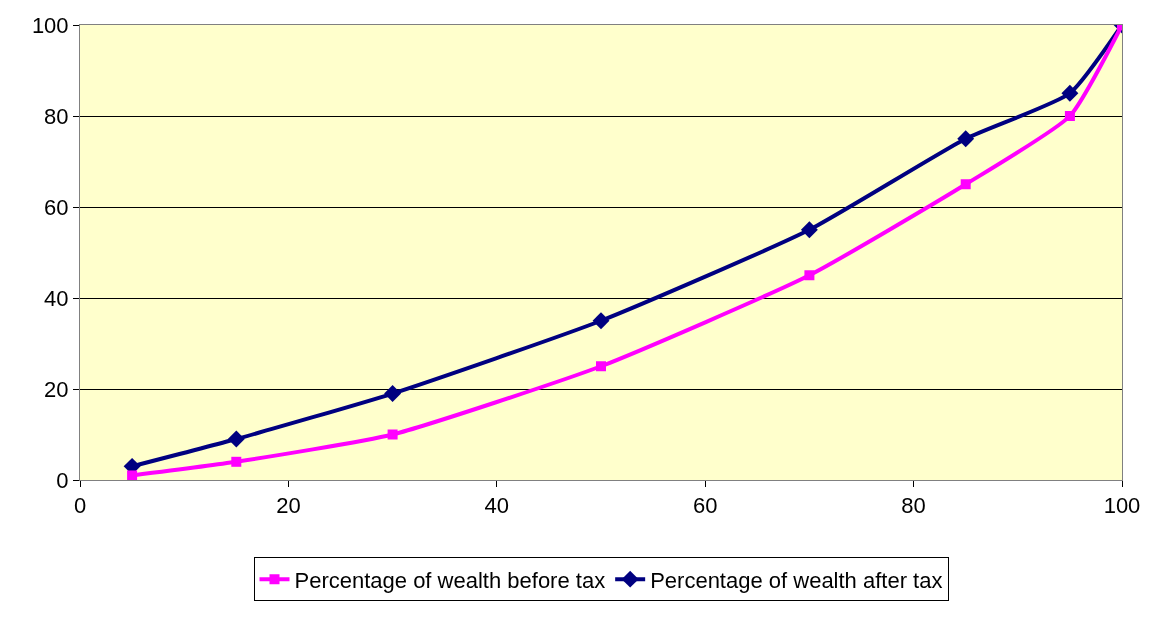  I want to click on y-tick-label: 60, so click(56, 207).